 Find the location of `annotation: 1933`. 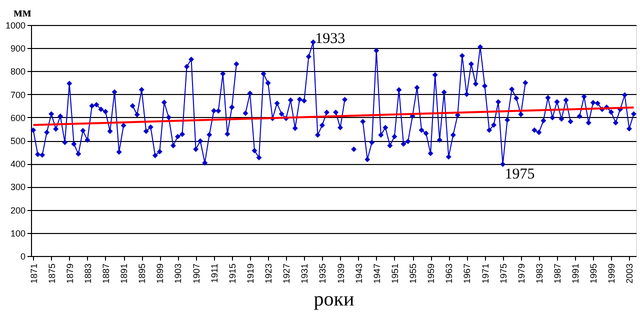

annotation: 1933 is located at coordinates (330, 39).